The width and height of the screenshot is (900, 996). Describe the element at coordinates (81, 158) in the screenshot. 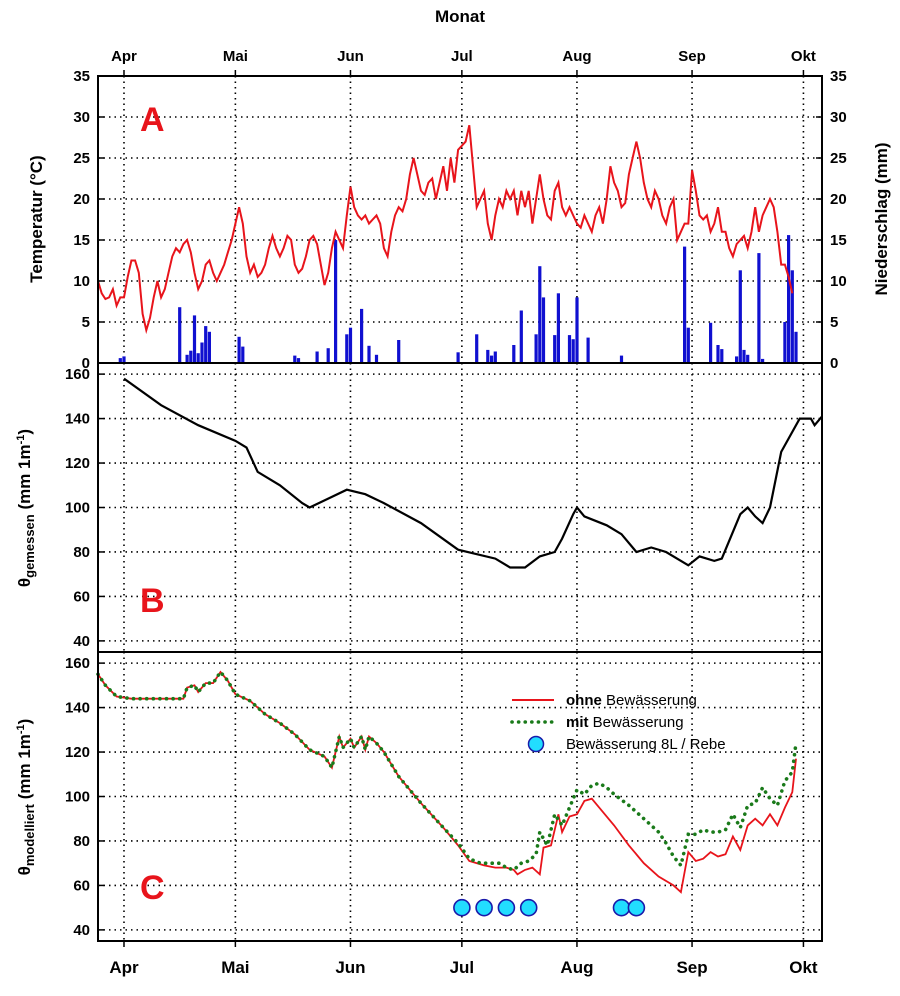

I see `ytick-label-left: 25` at that location.